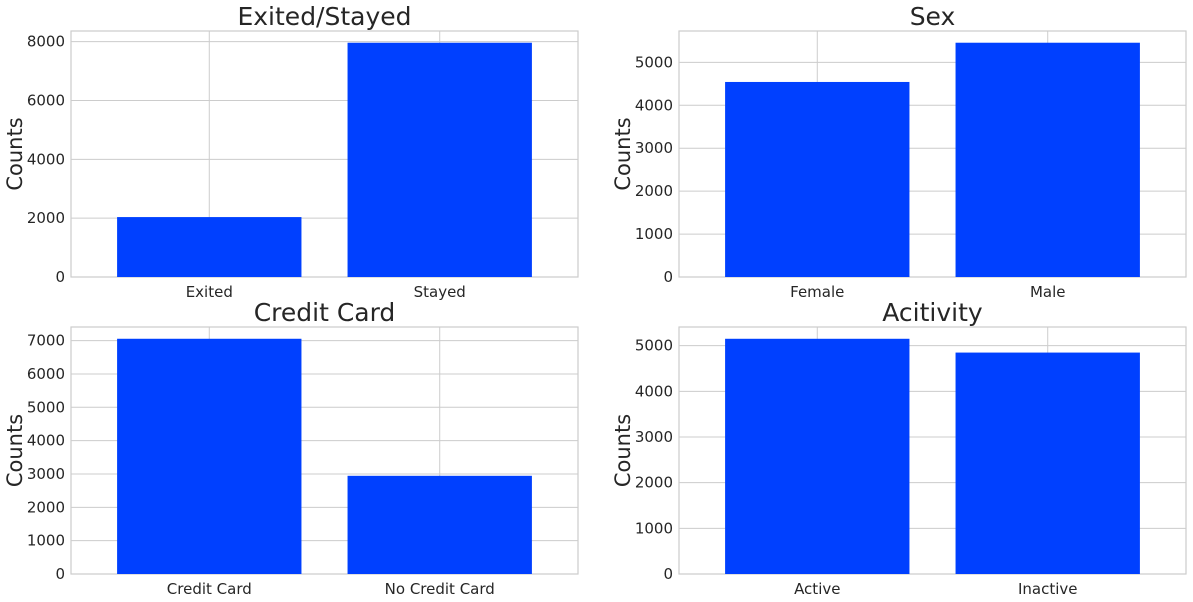 The height and width of the screenshot is (602, 1193). What do you see at coordinates (439, 160) in the screenshot?
I see `bar-stayed` at bounding box center [439, 160].